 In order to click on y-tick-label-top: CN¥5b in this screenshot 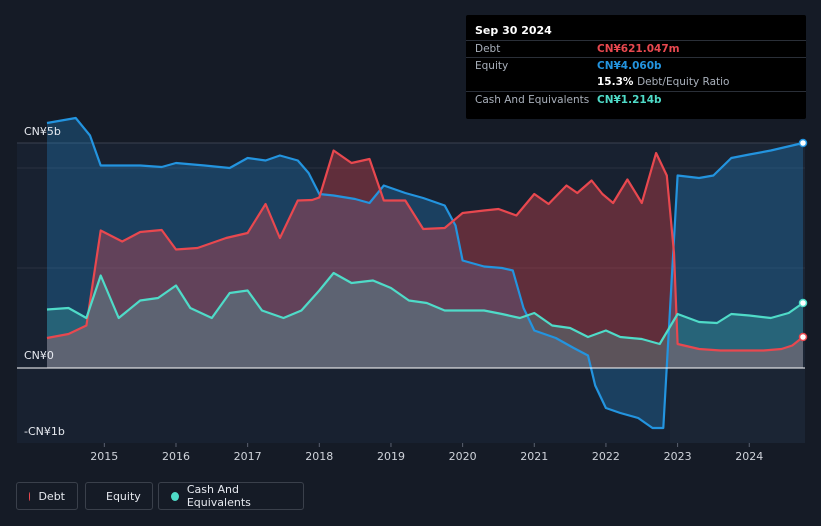, I will do `click(42, 131)`.